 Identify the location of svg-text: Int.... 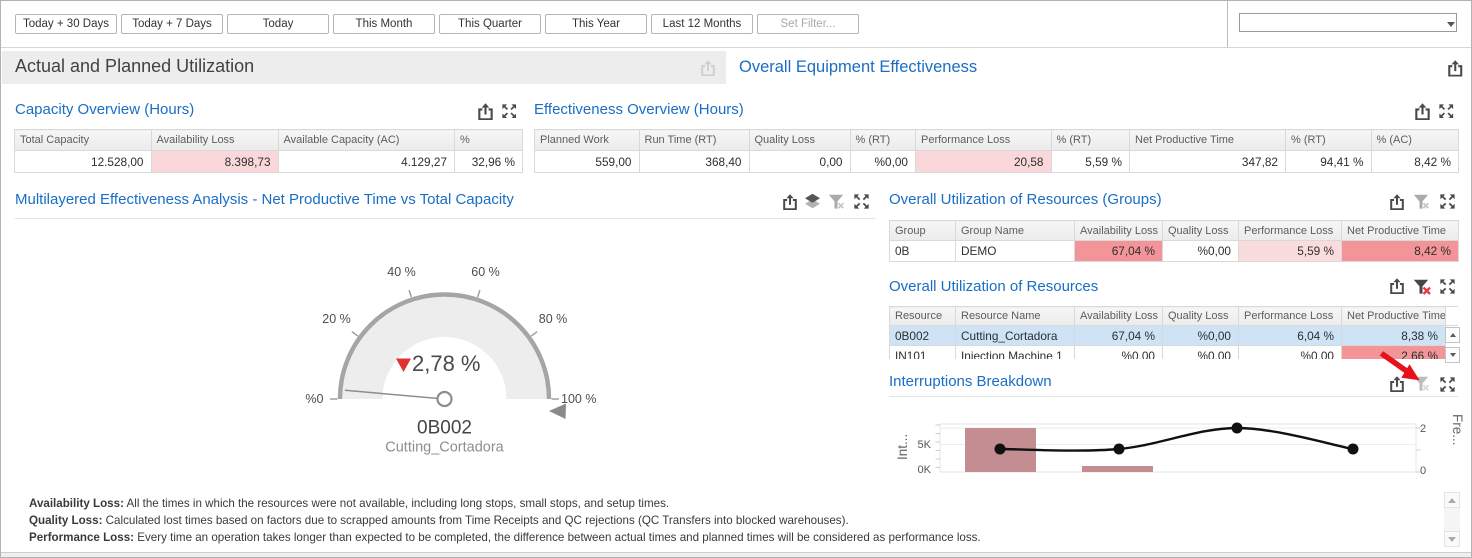
(902, 447).